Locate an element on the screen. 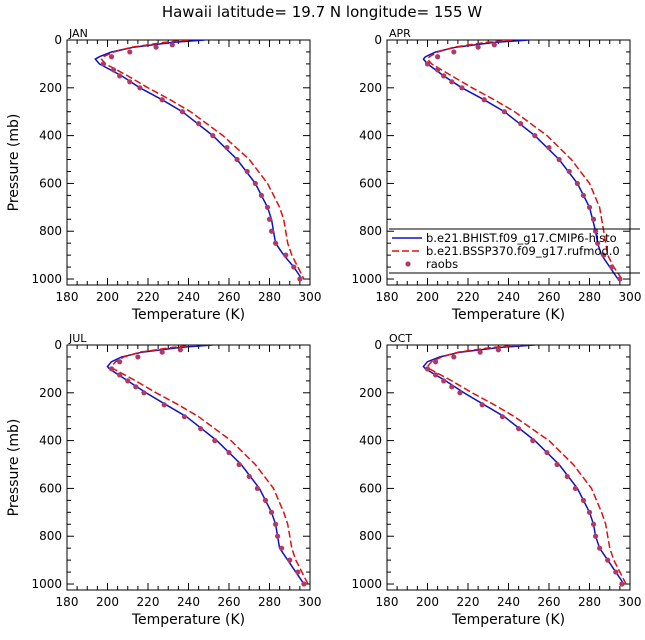  x-axis-title: Temperature (K) is located at coordinates (188, 620).